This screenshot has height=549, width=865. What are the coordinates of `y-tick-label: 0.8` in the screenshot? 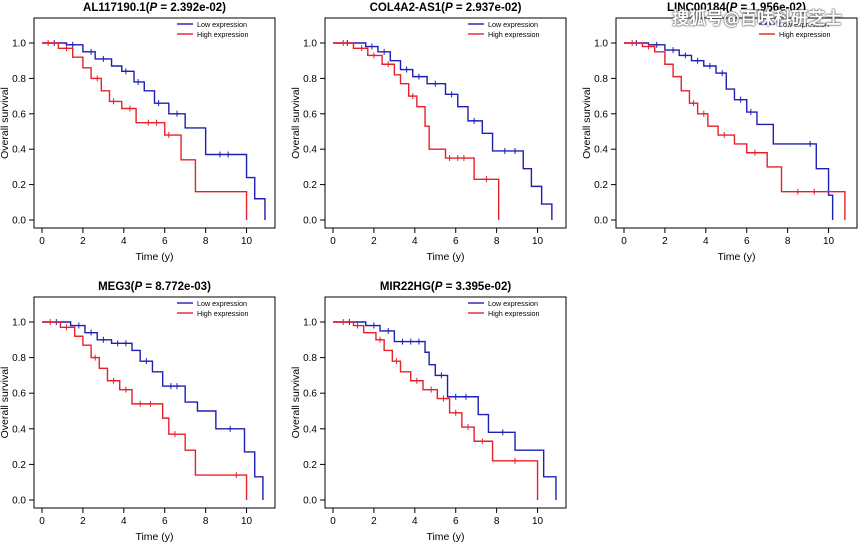 It's located at (19, 79).